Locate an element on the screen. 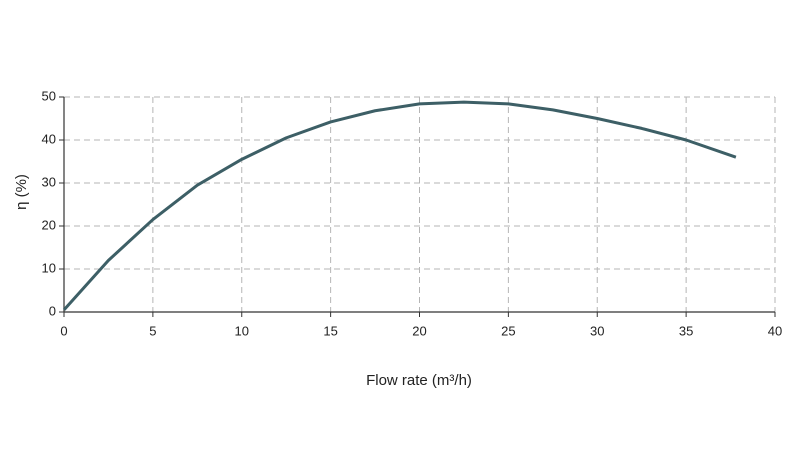  x-tick-label: 35 is located at coordinates (686, 330).